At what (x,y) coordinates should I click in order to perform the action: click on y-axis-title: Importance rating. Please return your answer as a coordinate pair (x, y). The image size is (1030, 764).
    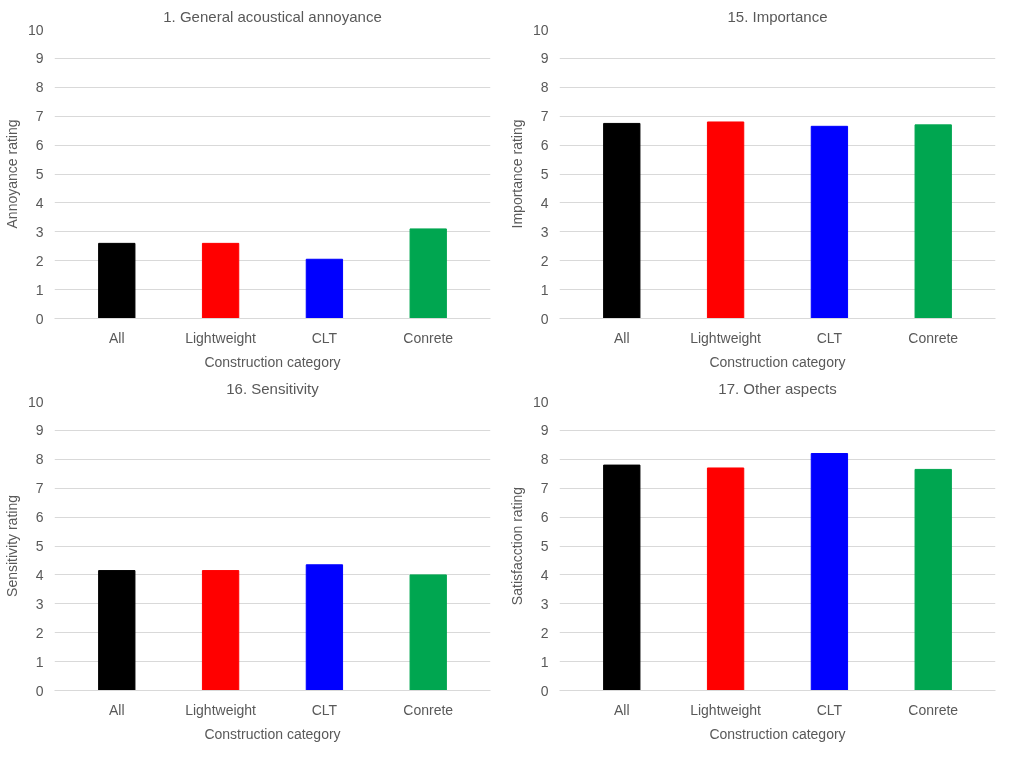
    Looking at the image, I should click on (516, 174).